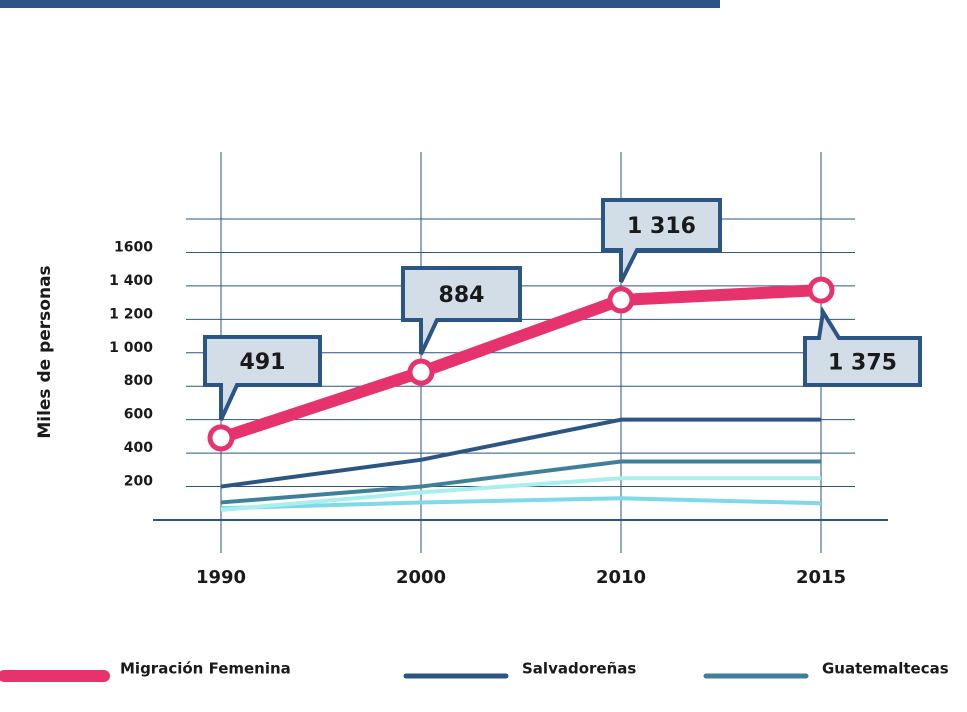 Image resolution: width=967 pixels, height=712 pixels. I want to click on y-tick-label: 200, so click(138, 482).